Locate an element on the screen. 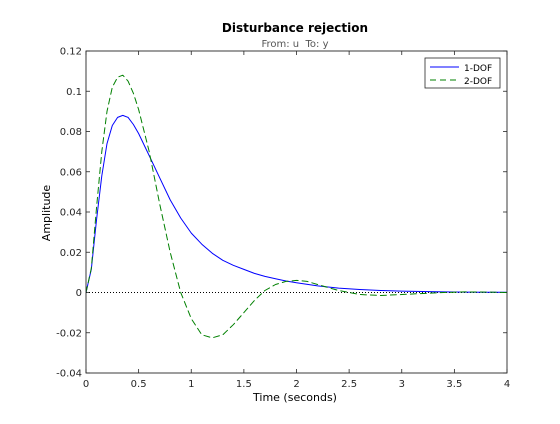 The height and width of the screenshot is (424, 560). x-tick-labels: 0 0.5 1 1.5 2 2.5 3 3.5 4 is located at coordinates (296, 384).